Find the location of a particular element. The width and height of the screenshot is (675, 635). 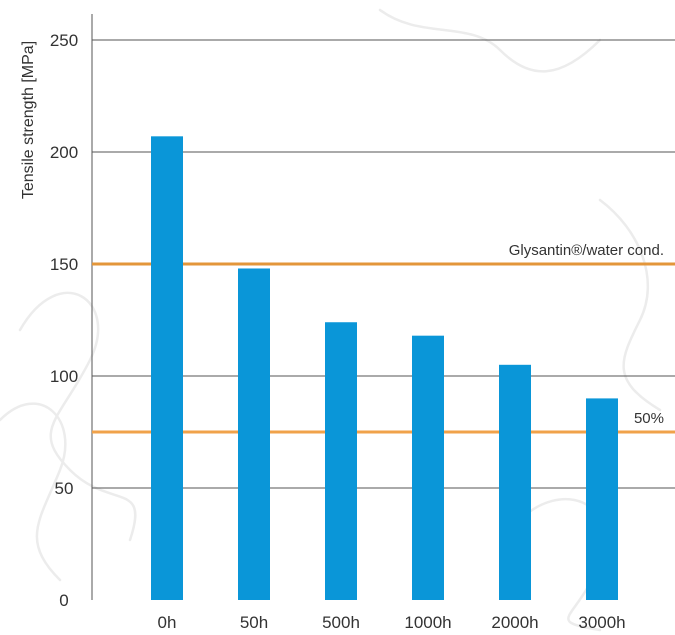

y-tick-label: 150 is located at coordinates (64, 264).